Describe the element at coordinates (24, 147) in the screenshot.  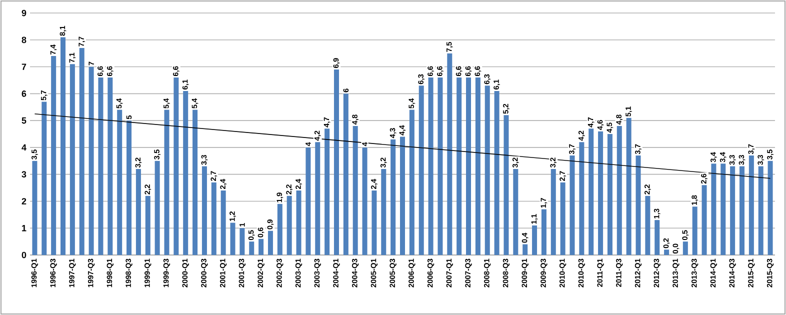
I see `y-tick-label: 4` at that location.